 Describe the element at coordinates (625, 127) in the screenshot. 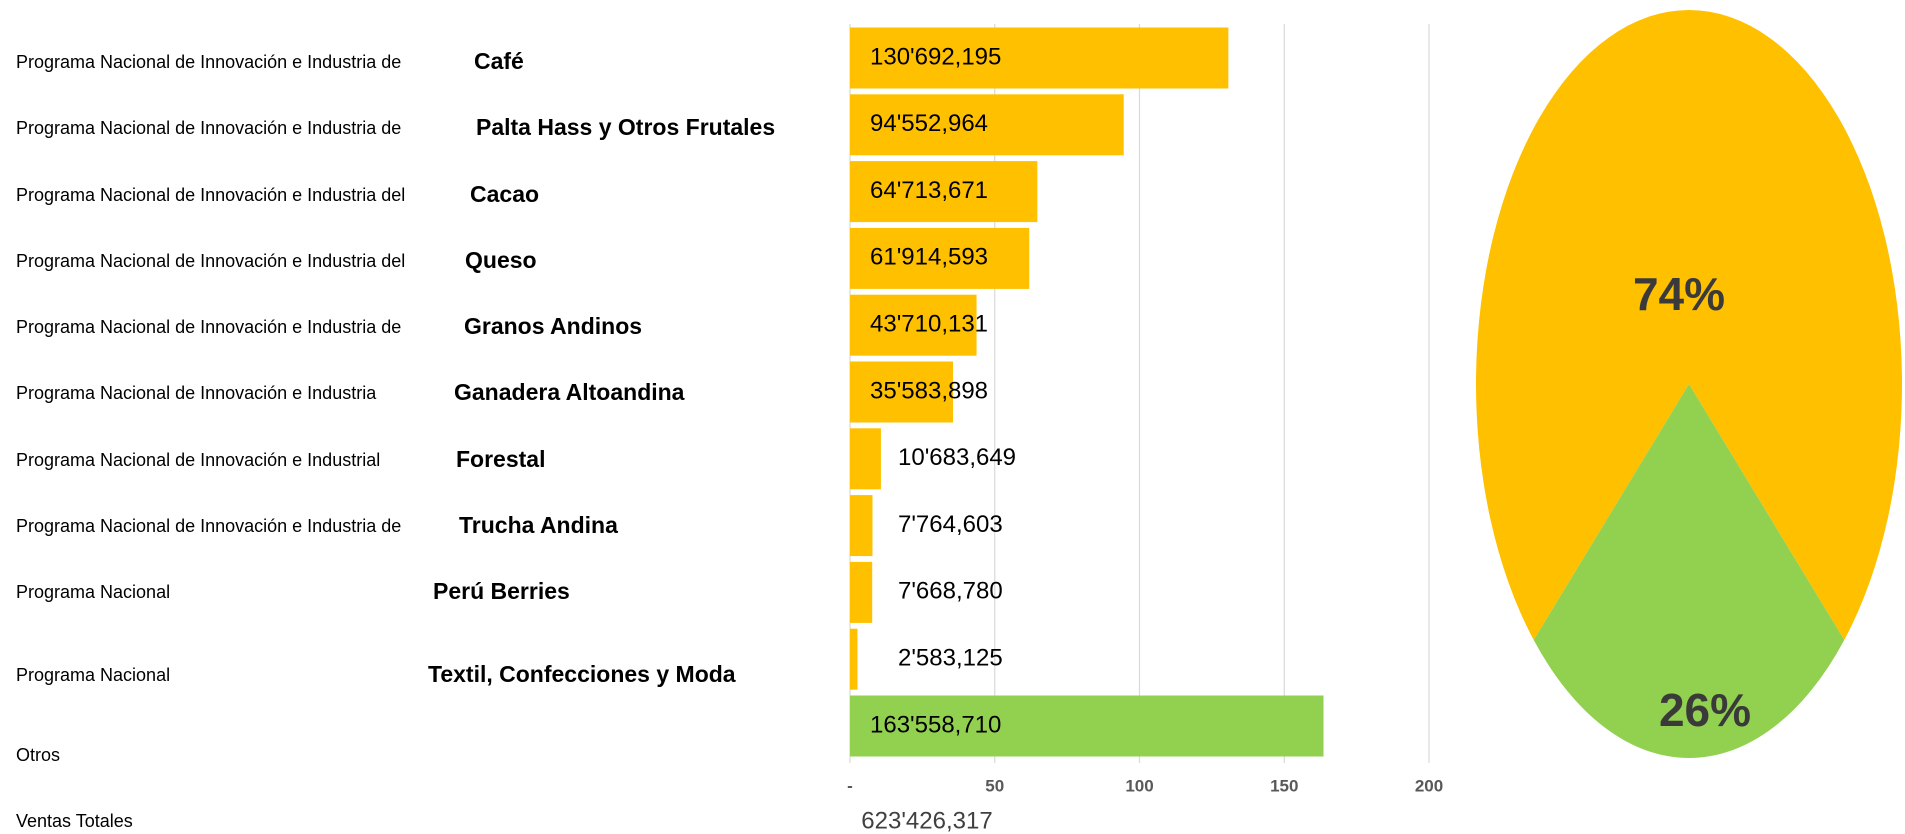

I see `category-label: Palta Hass y Otros Frutales` at that location.